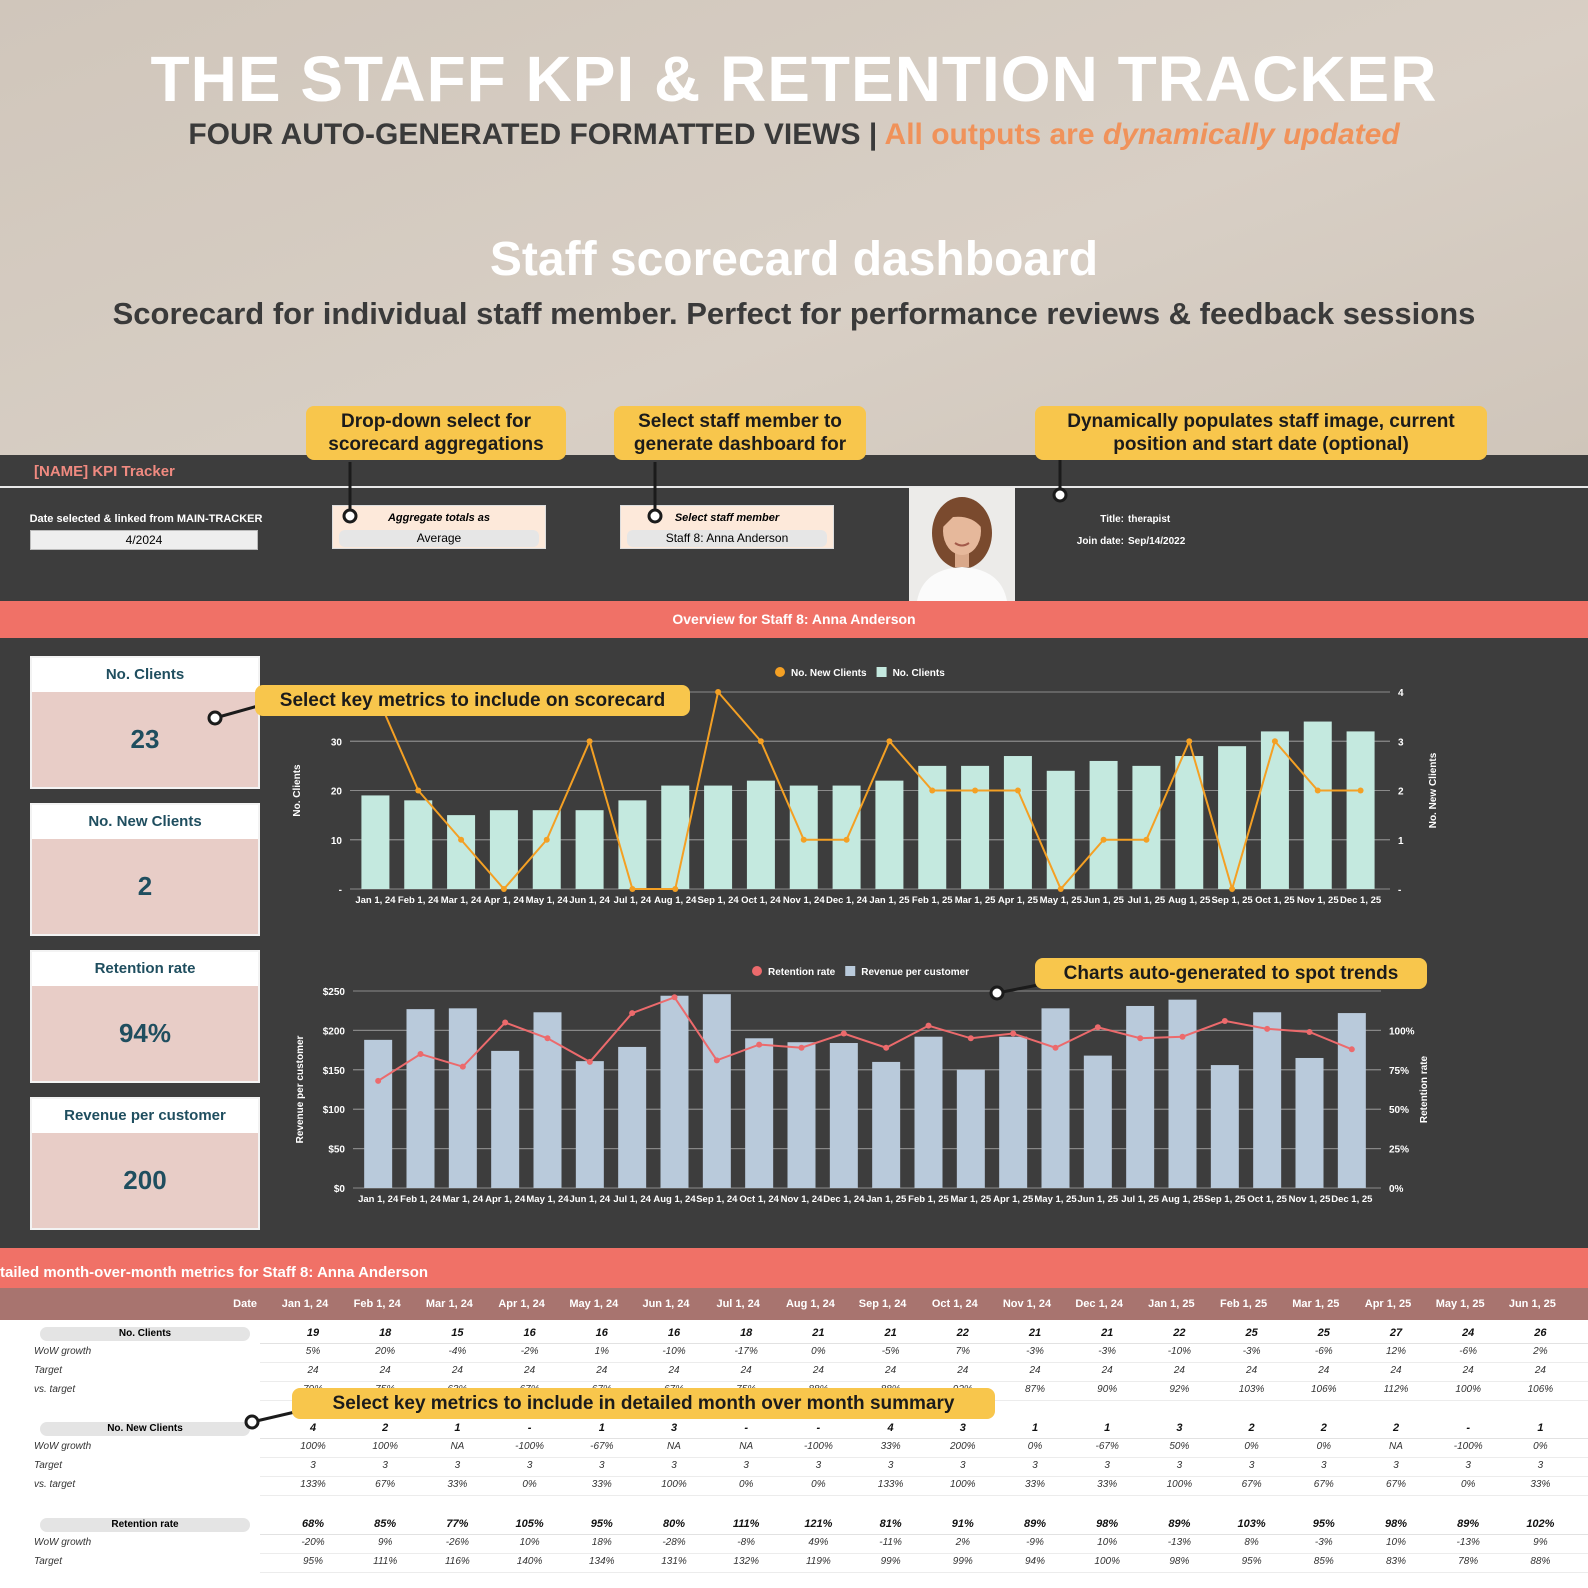 The height and width of the screenshot is (1588, 1588). Describe the element at coordinates (145, 1016) in the screenshot. I see `kpi-card: Retention rate 94%` at that location.